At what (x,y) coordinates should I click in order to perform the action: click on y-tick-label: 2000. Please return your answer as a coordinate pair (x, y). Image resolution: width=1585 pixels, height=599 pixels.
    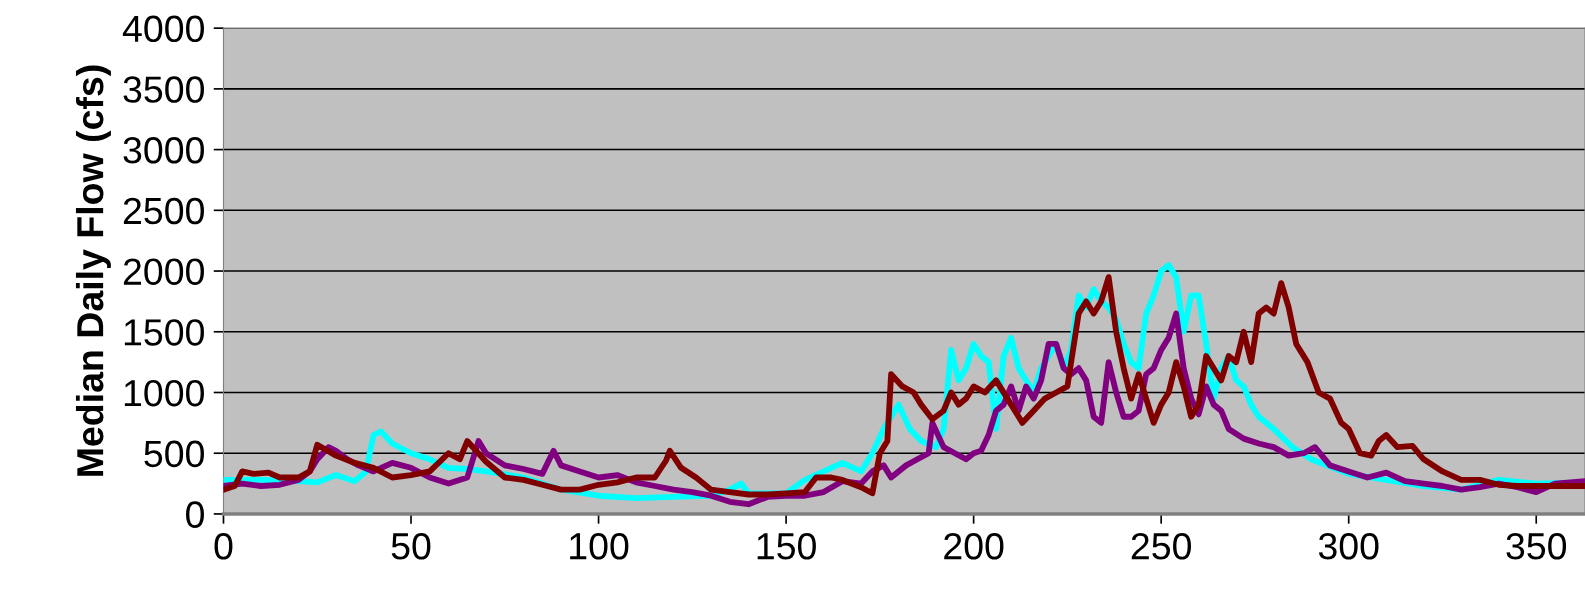
    Looking at the image, I should click on (163, 271).